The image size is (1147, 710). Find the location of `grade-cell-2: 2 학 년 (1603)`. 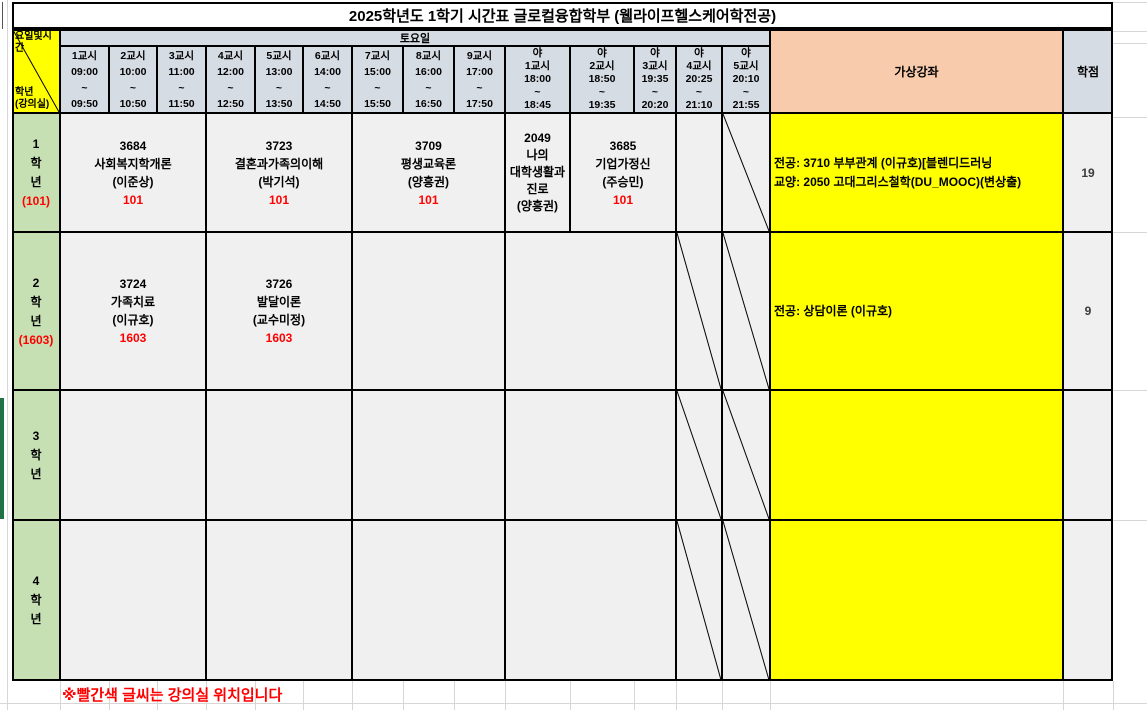

grade-cell-2: 2 학 년 (1603) is located at coordinates (36, 311).